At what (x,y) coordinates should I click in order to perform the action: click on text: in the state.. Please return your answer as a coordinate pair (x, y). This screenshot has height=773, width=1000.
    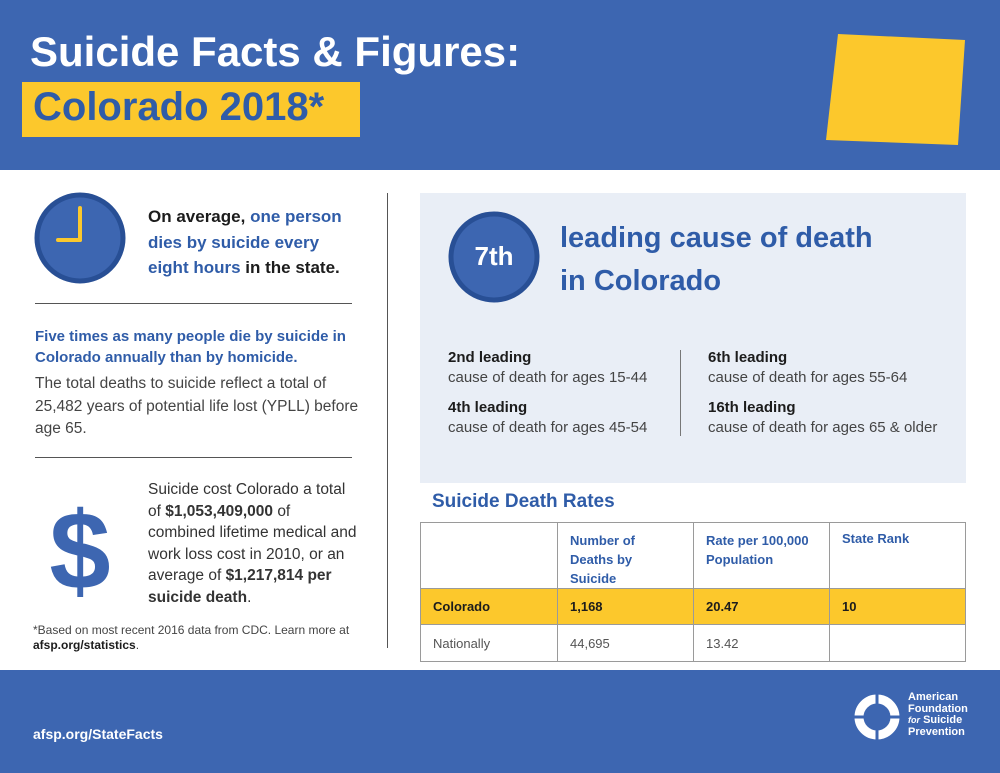
    Looking at the image, I should click on (292, 267).